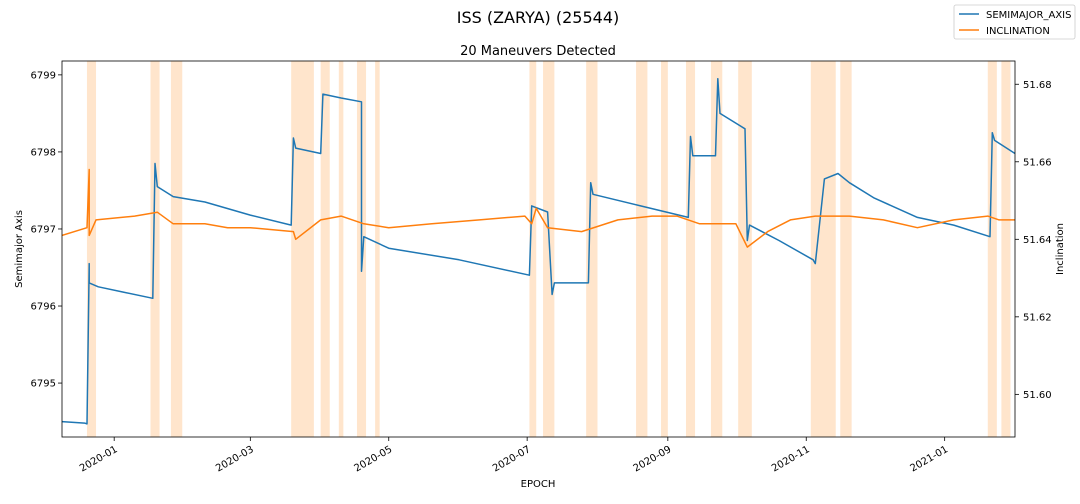  What do you see at coordinates (235, 459) in the screenshot?
I see `x-tick-label-2: 2020-03` at bounding box center [235, 459].